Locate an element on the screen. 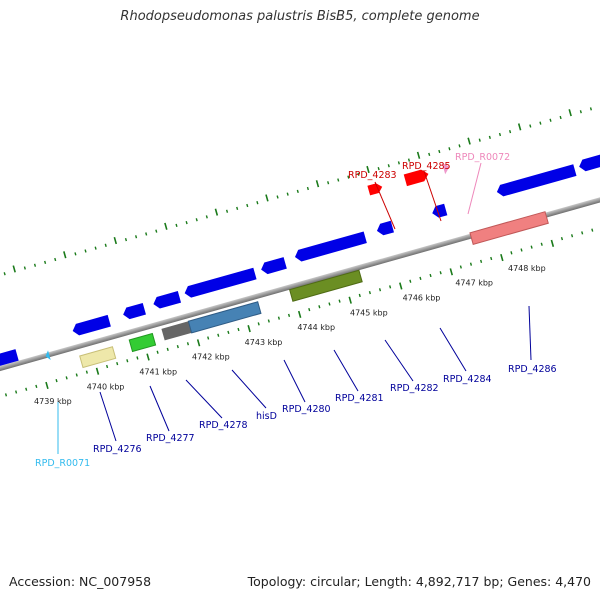  gene-label: RPD_4285 is located at coordinates (426, 166).